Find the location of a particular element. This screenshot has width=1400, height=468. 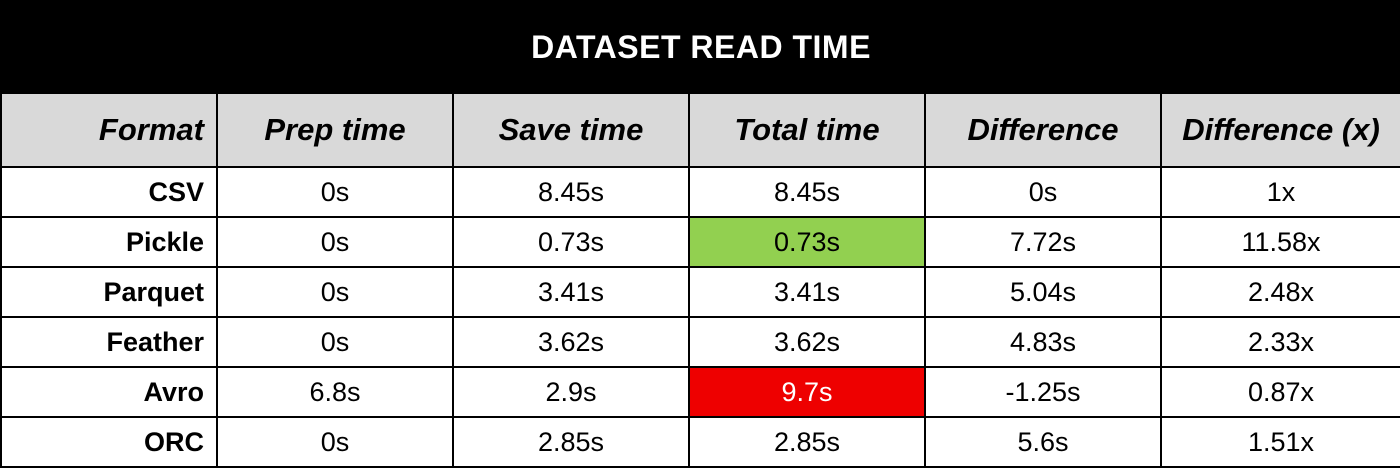

total-time-cell: 3.62s is located at coordinates (807, 342).